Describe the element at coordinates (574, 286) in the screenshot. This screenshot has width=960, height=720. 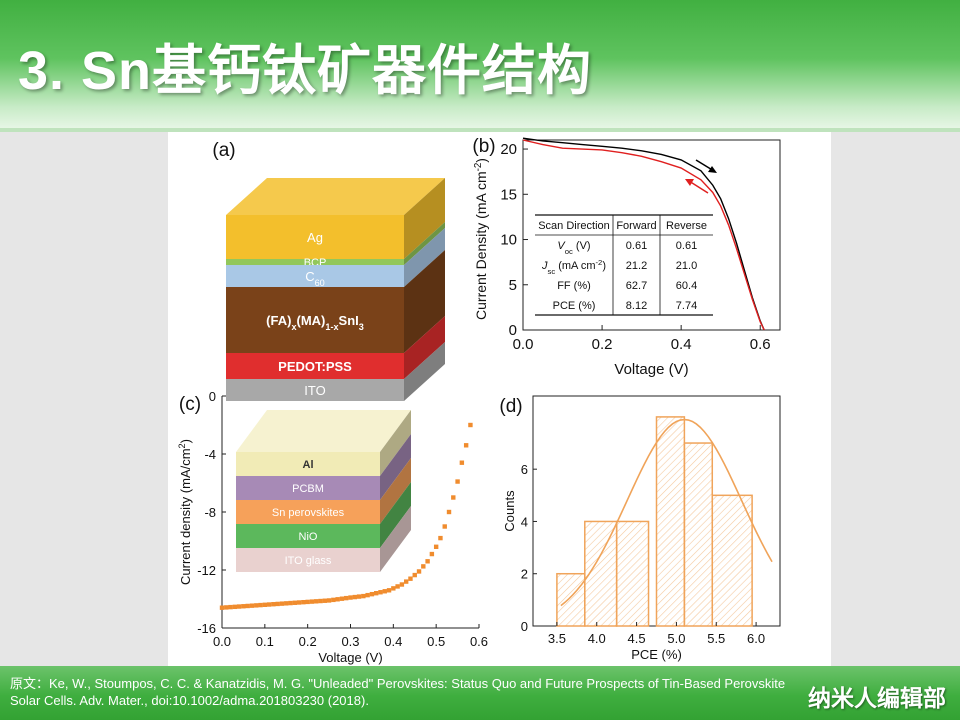
I see `table-row-label: FF (%)` at that location.